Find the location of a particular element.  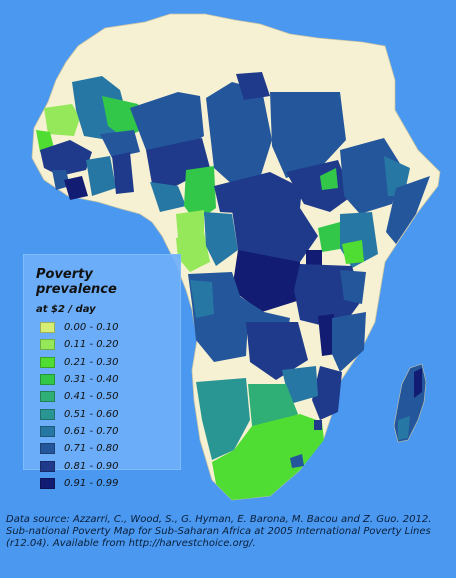

region-mozambique-north is located at coordinates (349, 342).